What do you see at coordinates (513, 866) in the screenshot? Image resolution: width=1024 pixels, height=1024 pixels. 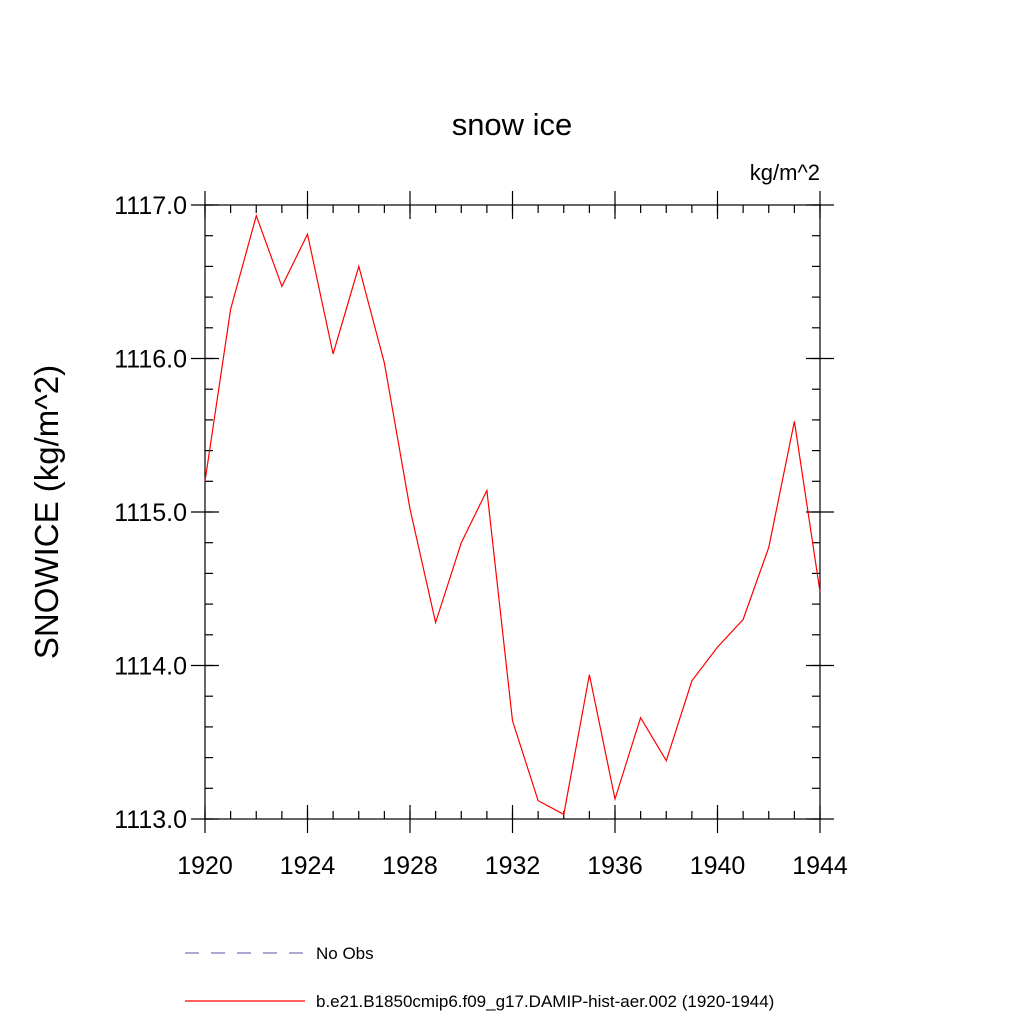 I see `x-tick-label: 1932` at bounding box center [513, 866].